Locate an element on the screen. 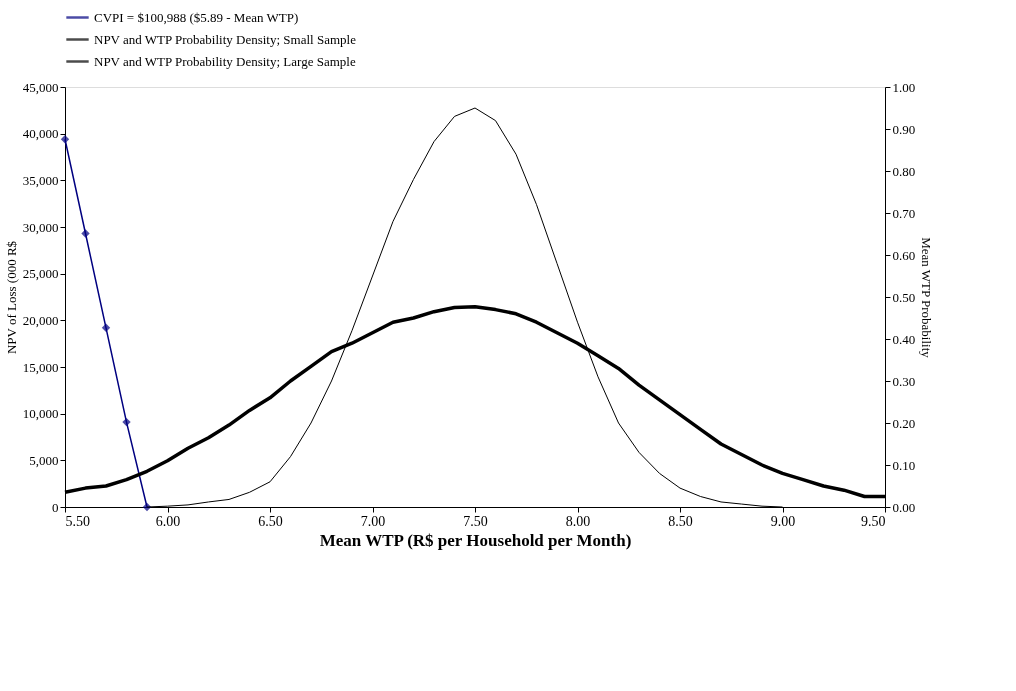 This screenshot has width=1016, height=691. y2-tick-label: 0.10 is located at coordinates (904, 465).